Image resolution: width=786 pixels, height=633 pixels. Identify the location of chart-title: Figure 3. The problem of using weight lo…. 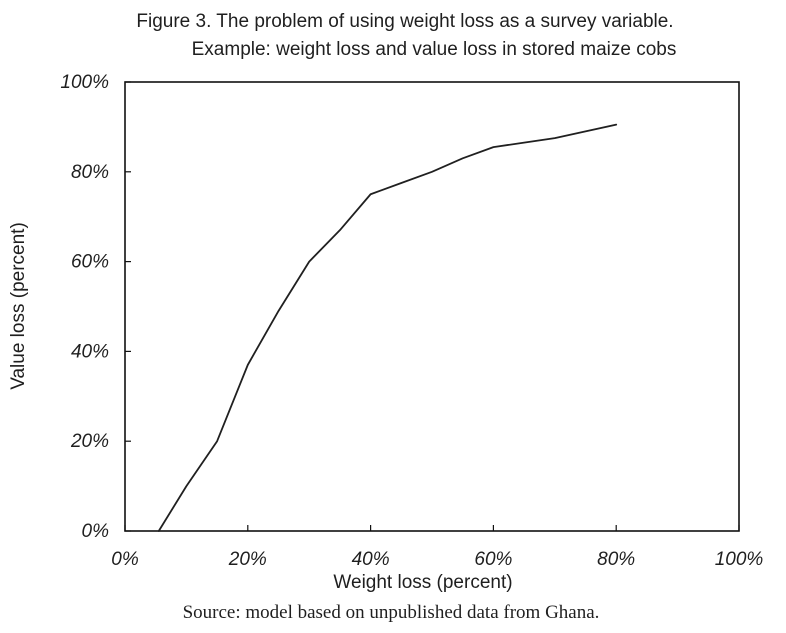
(404, 21).